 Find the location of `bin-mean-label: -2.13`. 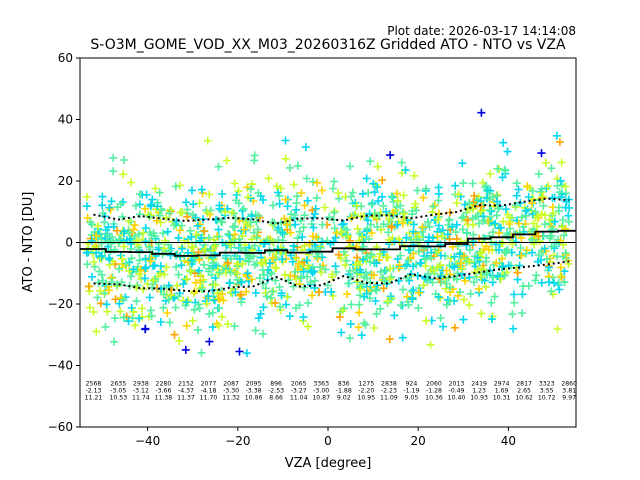

bin-mean-label: -2.13 is located at coordinates (93, 391).